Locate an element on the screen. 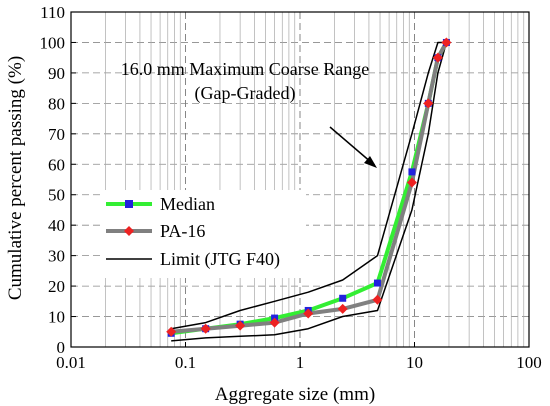 The image size is (550, 406). y-axis-label: Cumulative percent passing (%) is located at coordinates (15, 178).